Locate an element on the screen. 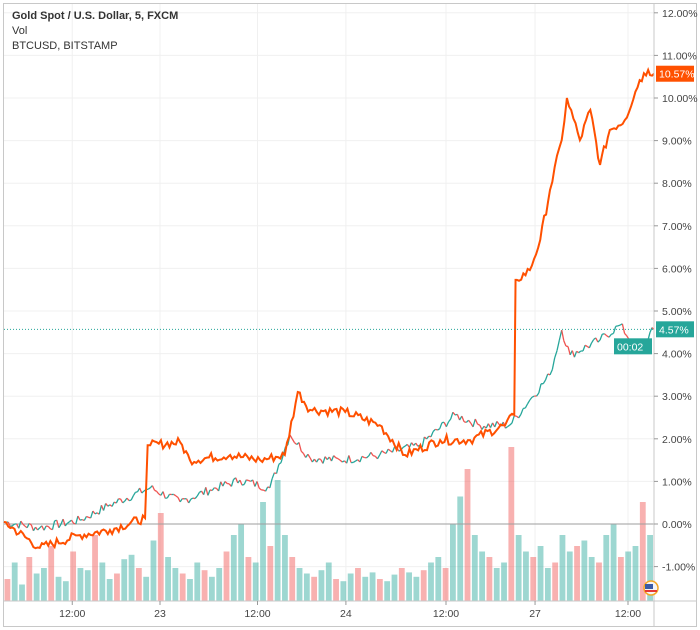  legend-volume: Vol is located at coordinates (20, 31).